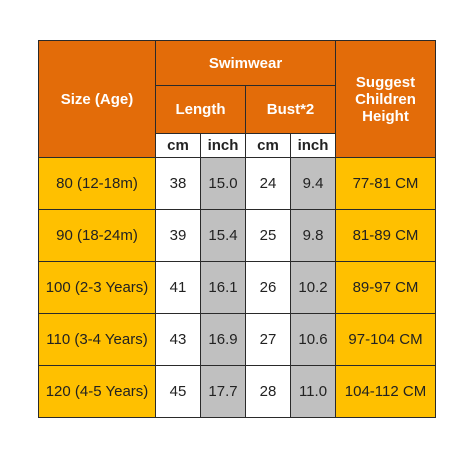  What do you see at coordinates (268, 391) in the screenshot?
I see `table-cell: 28` at bounding box center [268, 391].